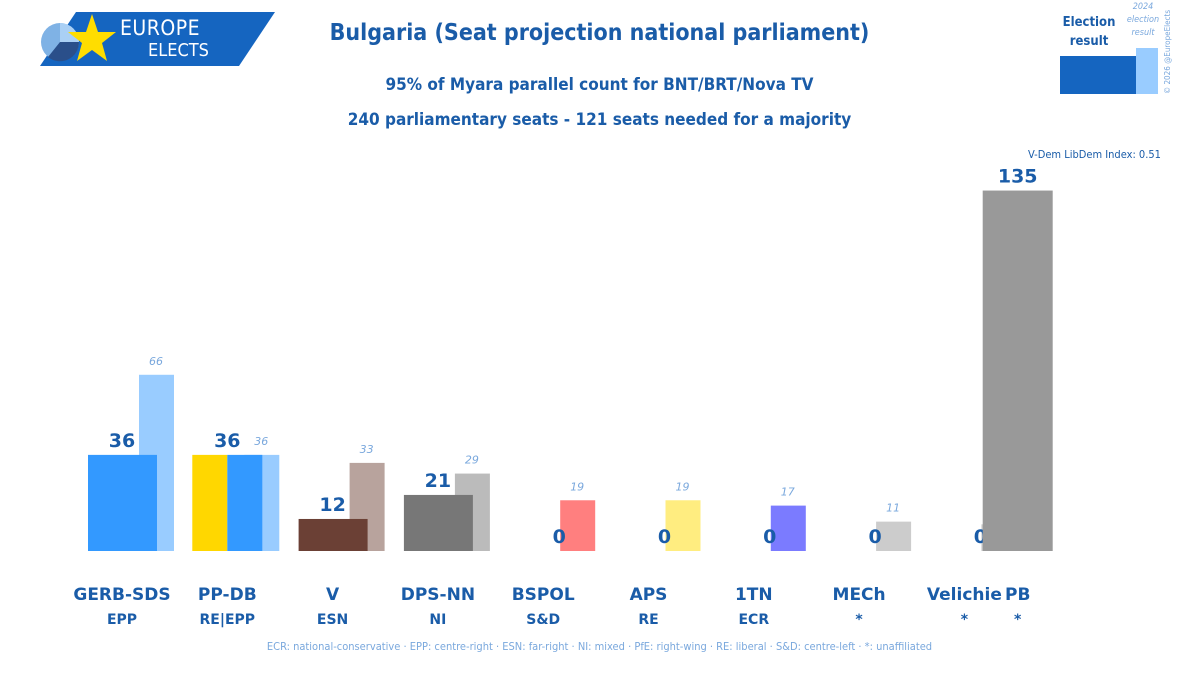 Image resolution: width=1199 pixels, height=691 pixels. Describe the element at coordinates (245, 502) in the screenshot. I see `bar-current-pp-db-part2` at that location.